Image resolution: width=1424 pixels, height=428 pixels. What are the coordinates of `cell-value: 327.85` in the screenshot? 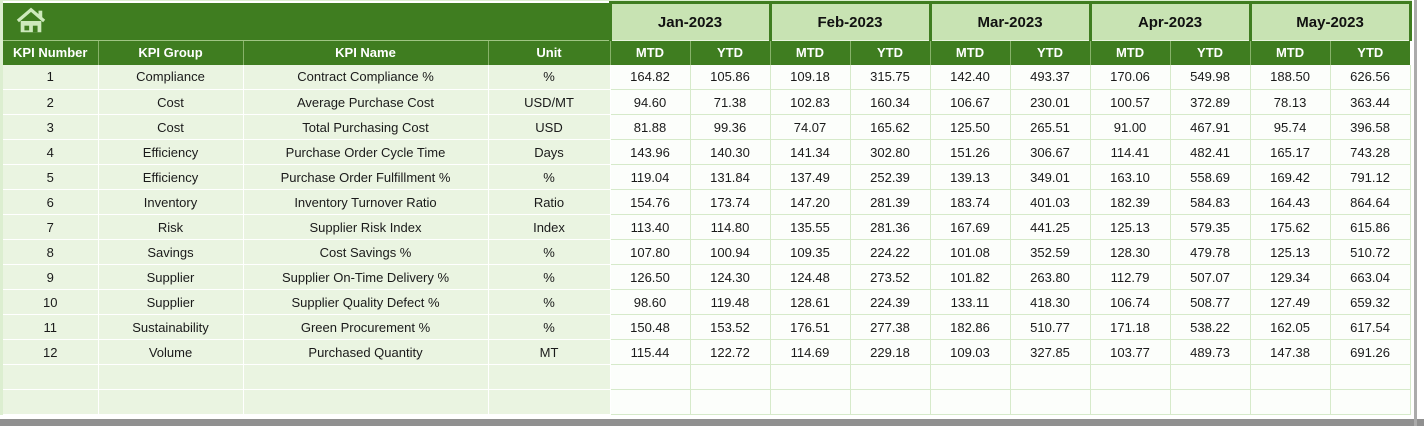 It's located at (1050, 352).